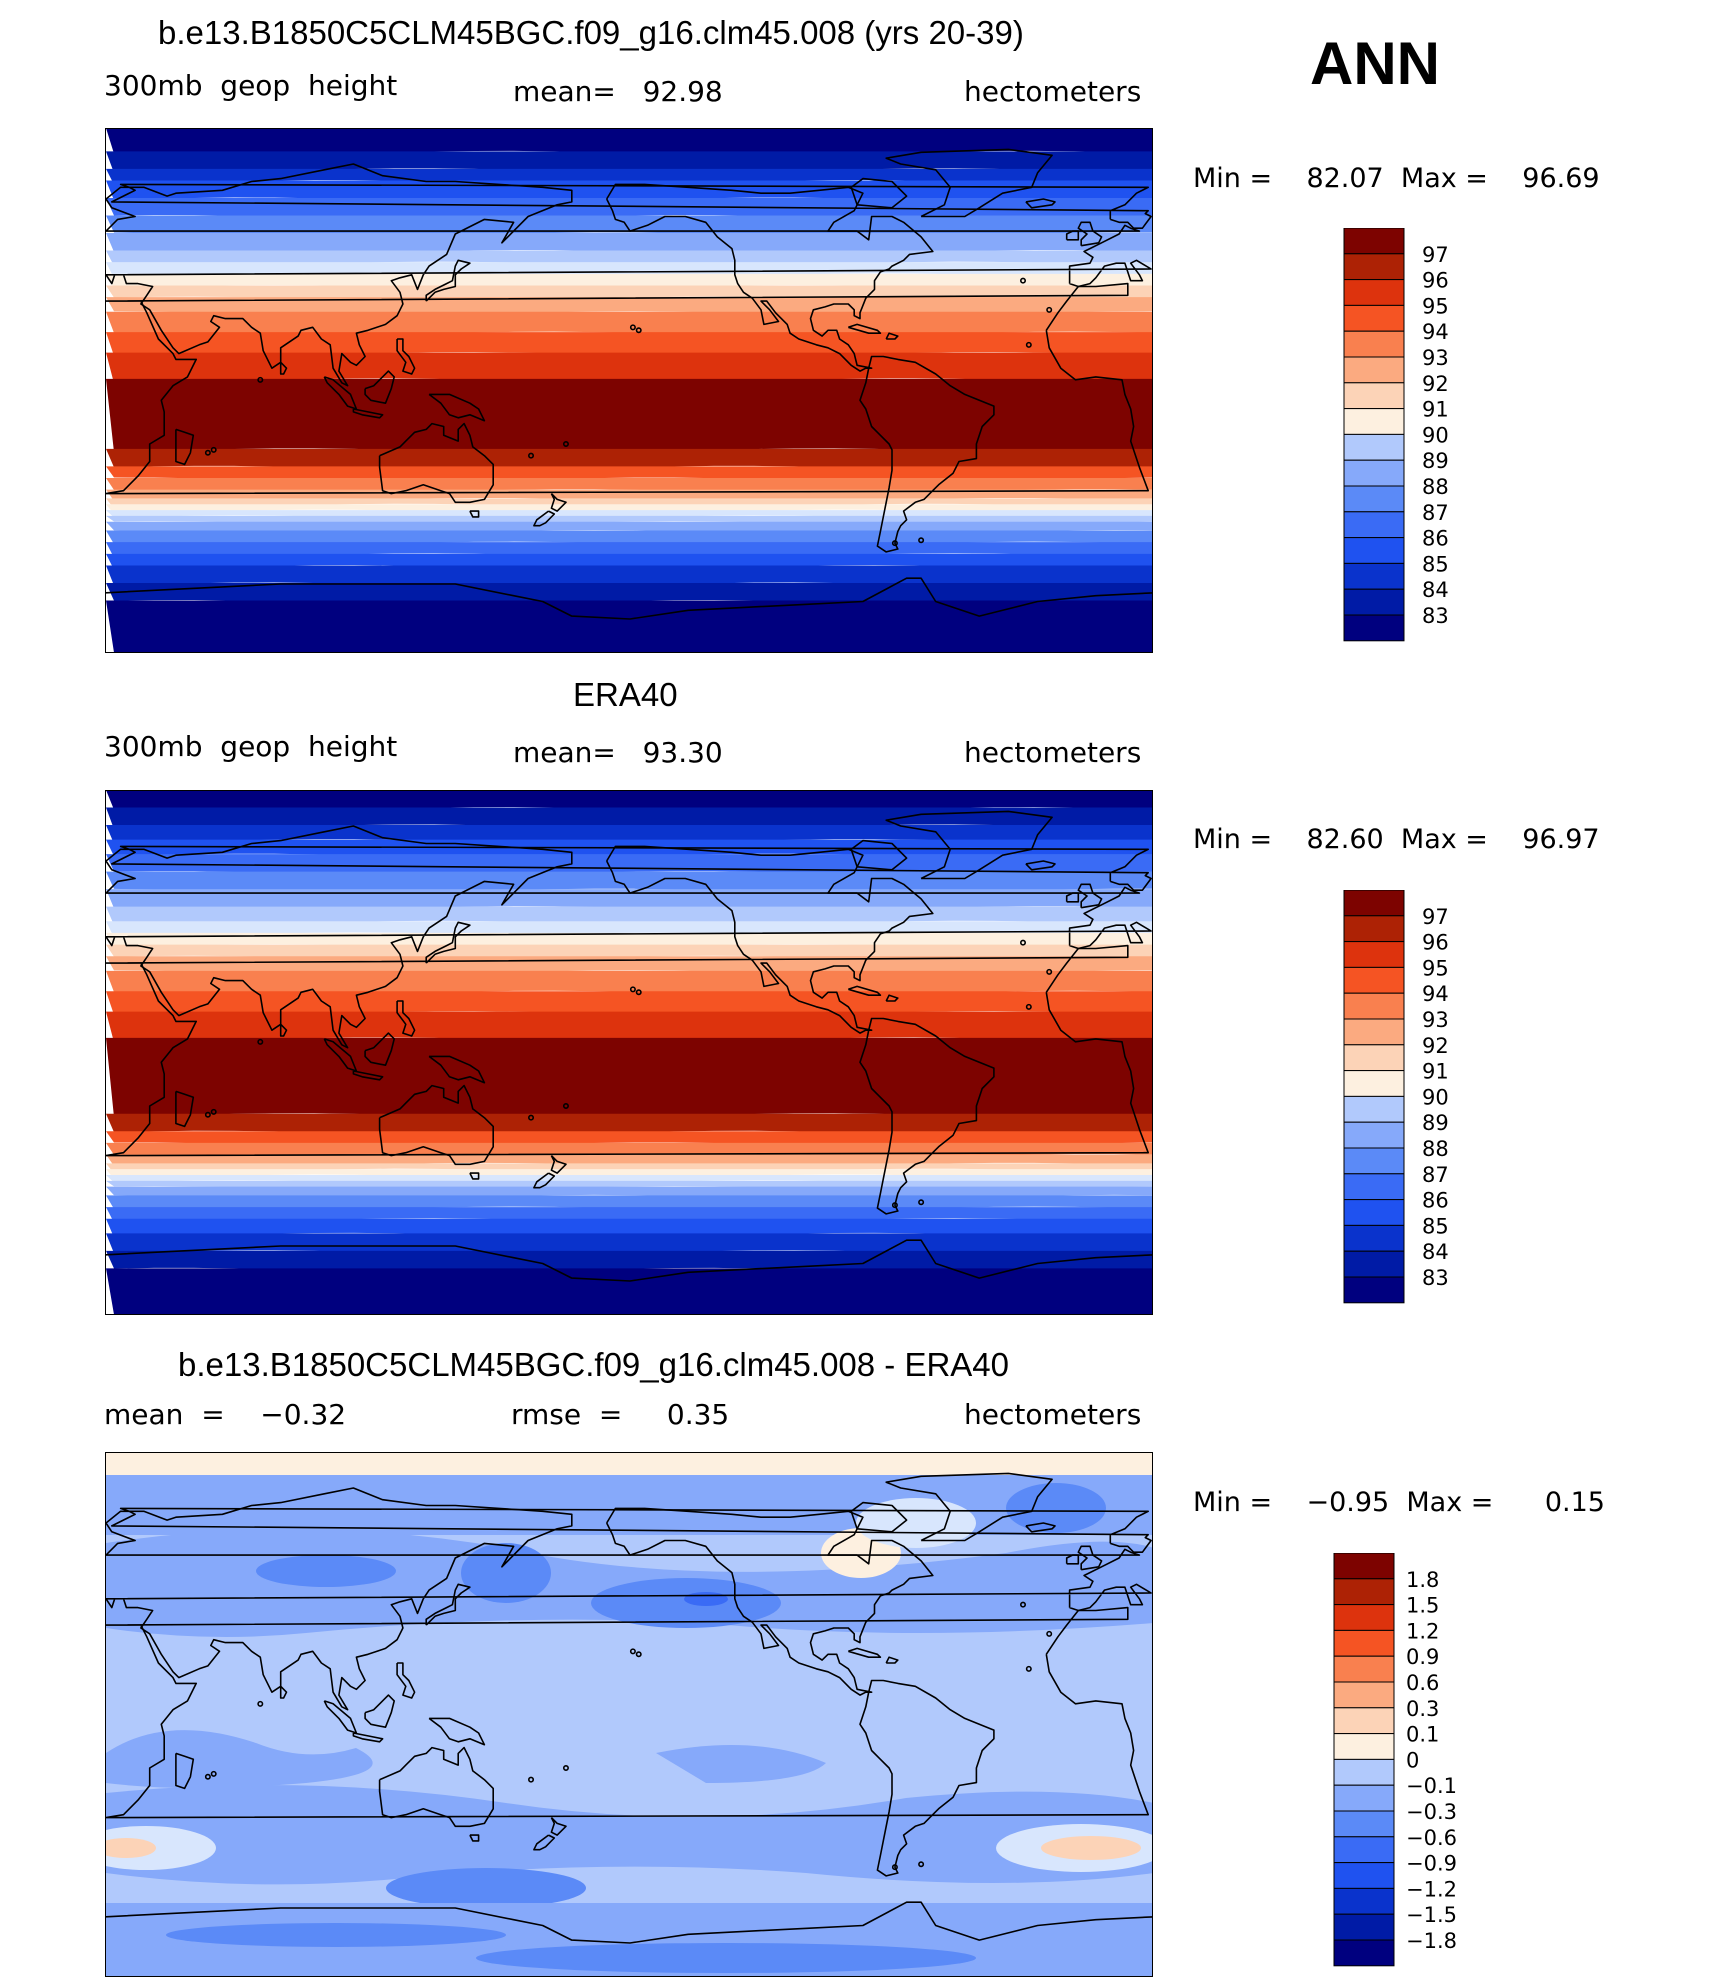 Image resolution: width=1710 pixels, height=1977 pixels. What do you see at coordinates (1435, 1175) in the screenshot?
I see `colorbar-label: 87` at bounding box center [1435, 1175].